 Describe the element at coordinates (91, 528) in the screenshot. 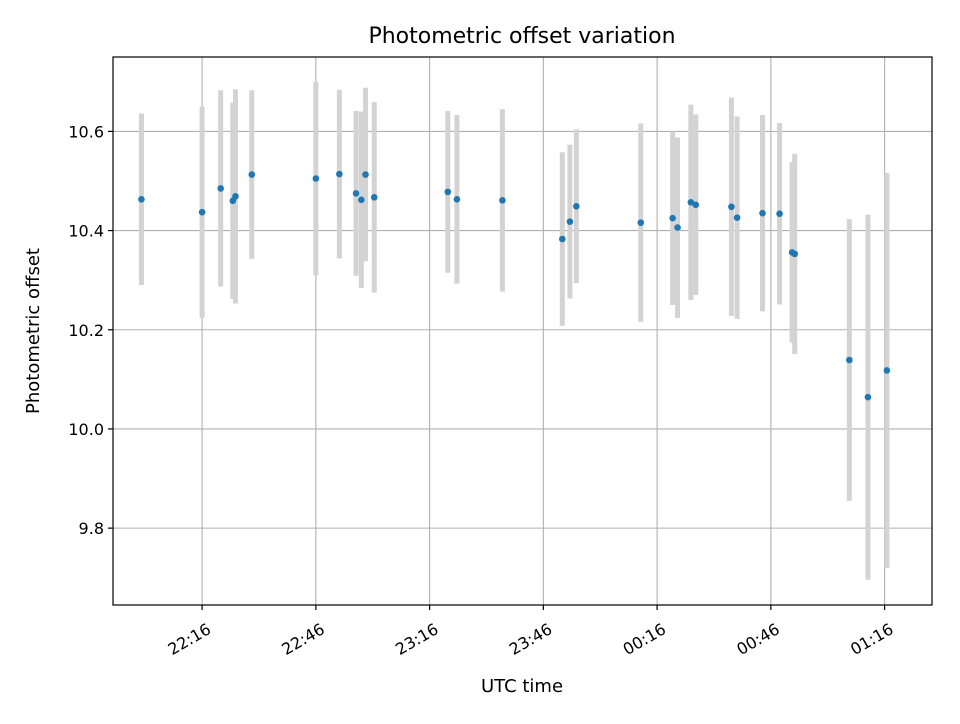

I see `y-tick-label: 9.8` at that location.